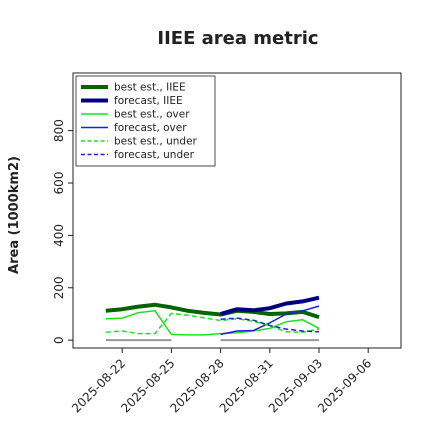 This screenshot has width=440, height=440. I want to click on y-tick-label: 0, so click(59, 340).